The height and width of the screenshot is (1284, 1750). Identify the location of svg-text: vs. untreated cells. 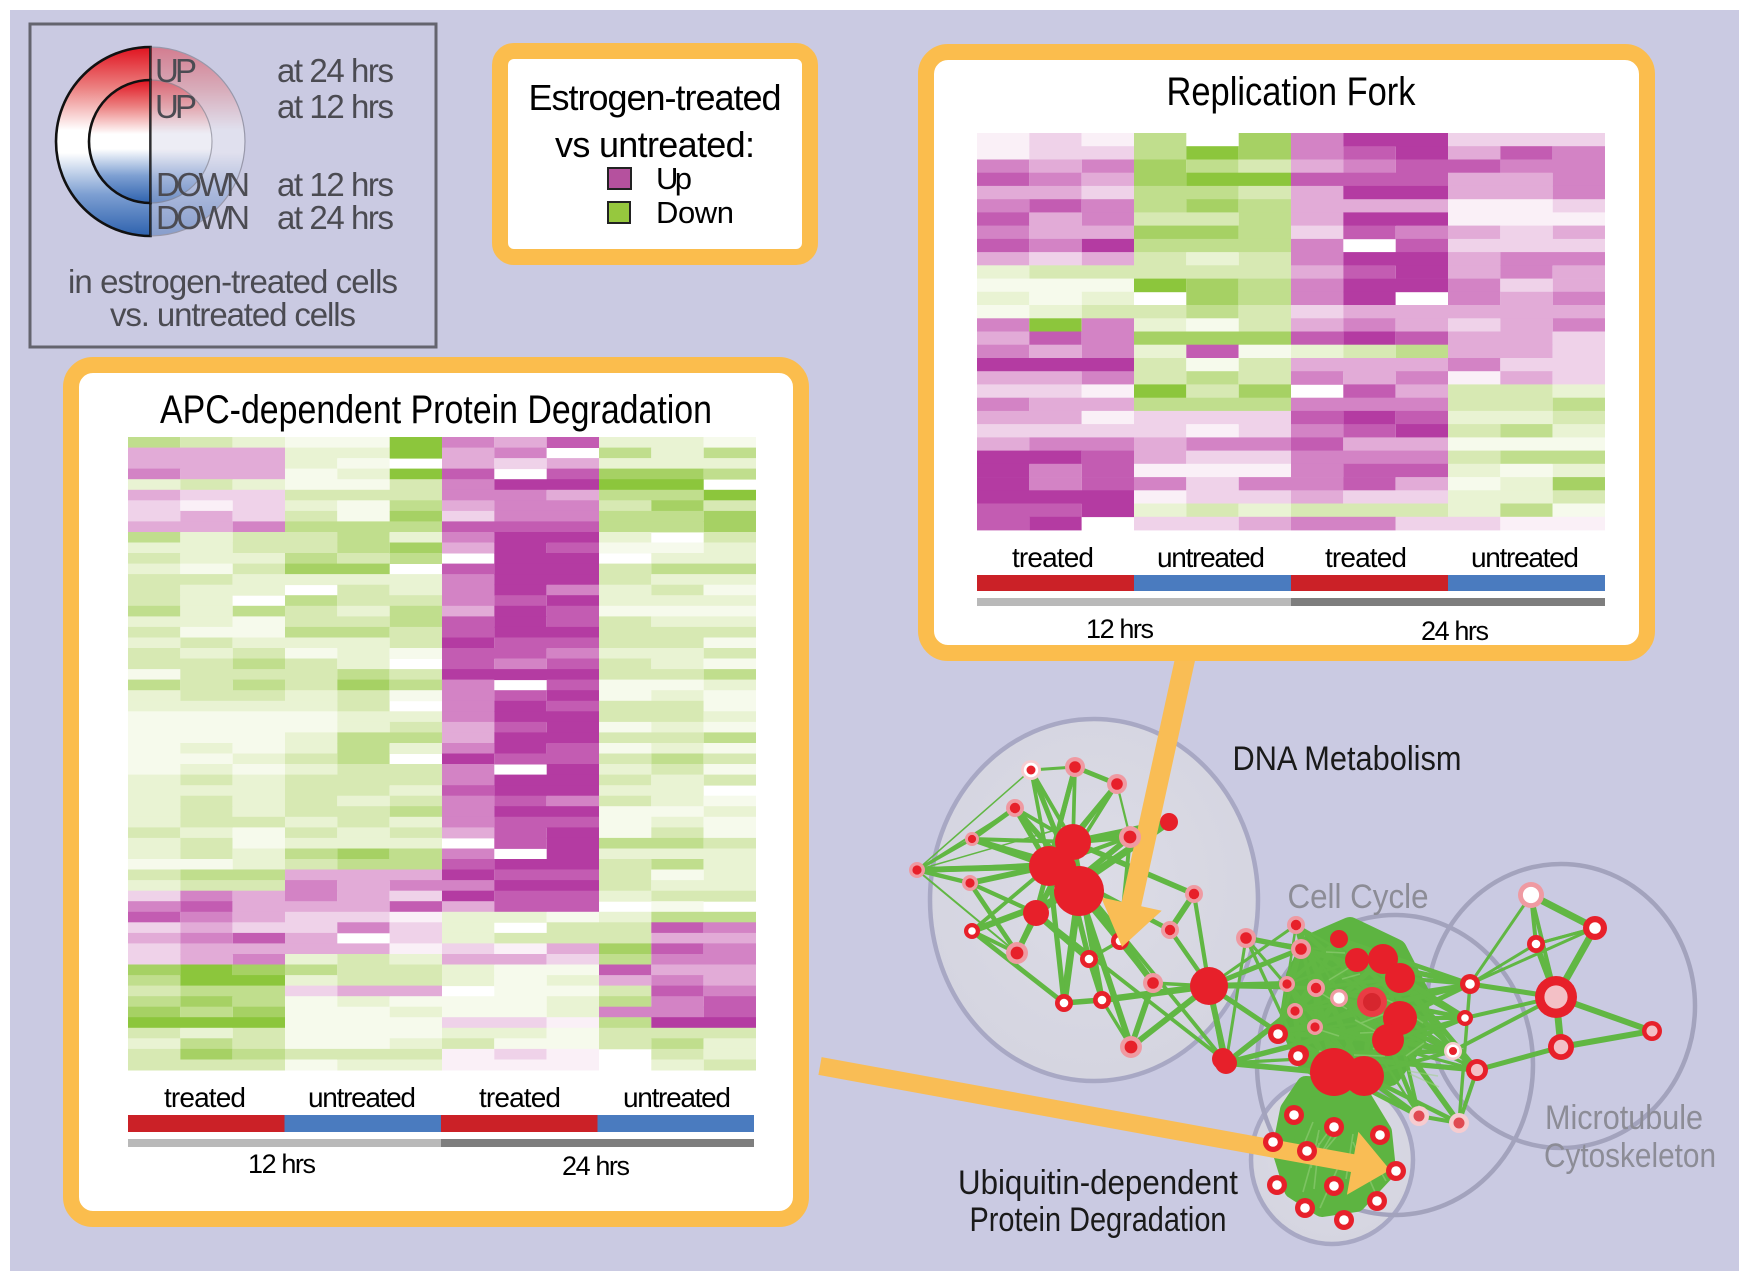
(233, 314).